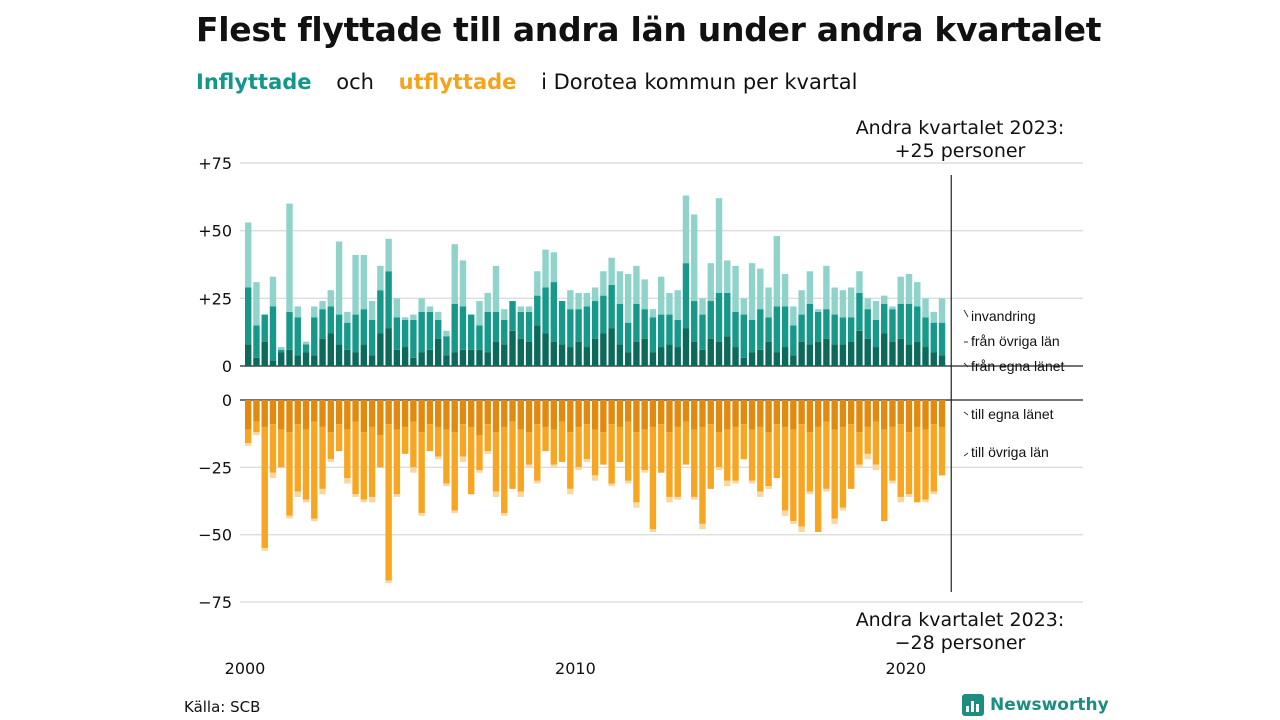 This screenshot has height=720, width=1280. Describe the element at coordinates (215, 231) in the screenshot. I see `top-tick-label: +50` at that location.